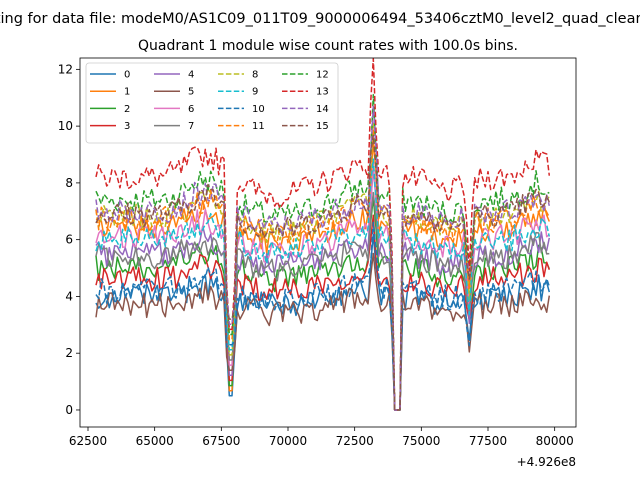 The height and width of the screenshot is (480, 640). What do you see at coordinates (255, 92) in the screenshot?
I see `legend-label-9: 9` at bounding box center [255, 92].